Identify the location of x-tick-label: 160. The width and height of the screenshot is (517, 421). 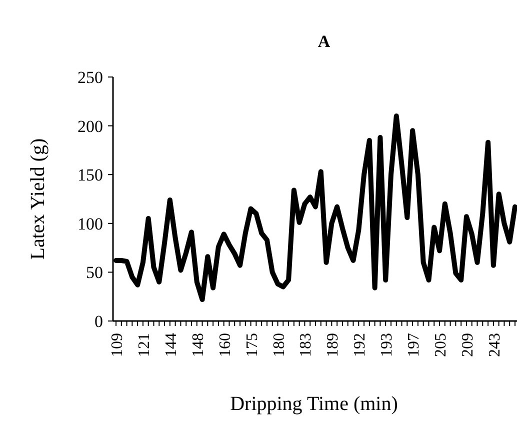
(225, 345).